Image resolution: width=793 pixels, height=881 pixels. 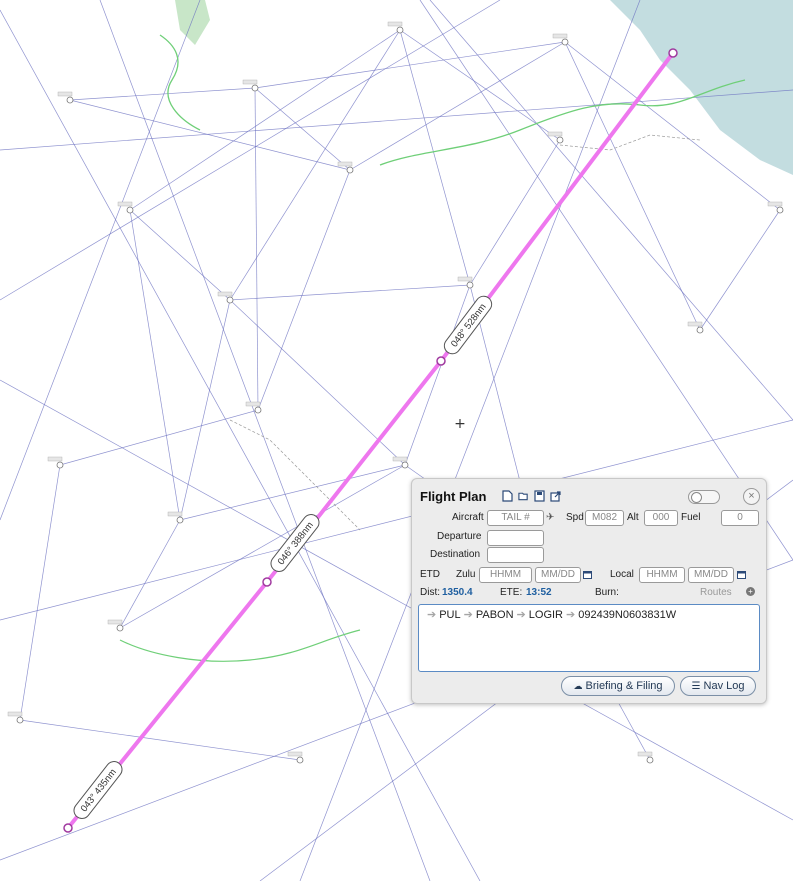 I want to click on route-waypoint: PUL, so click(x=450, y=615).